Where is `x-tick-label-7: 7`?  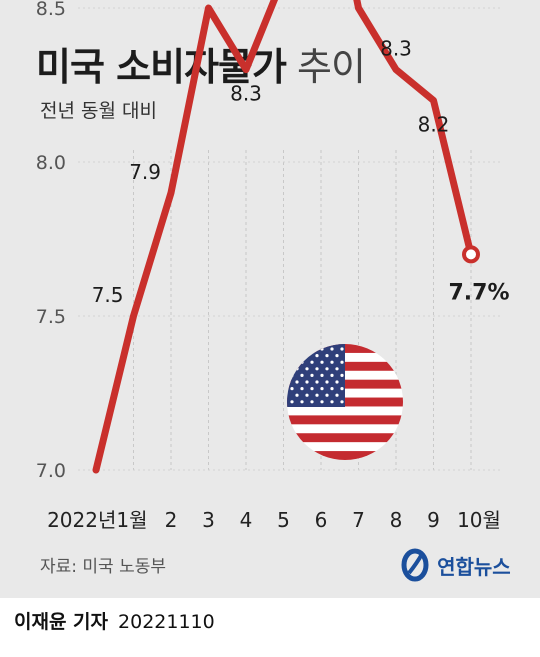
x-tick-label-7: 7 is located at coordinates (358, 520).